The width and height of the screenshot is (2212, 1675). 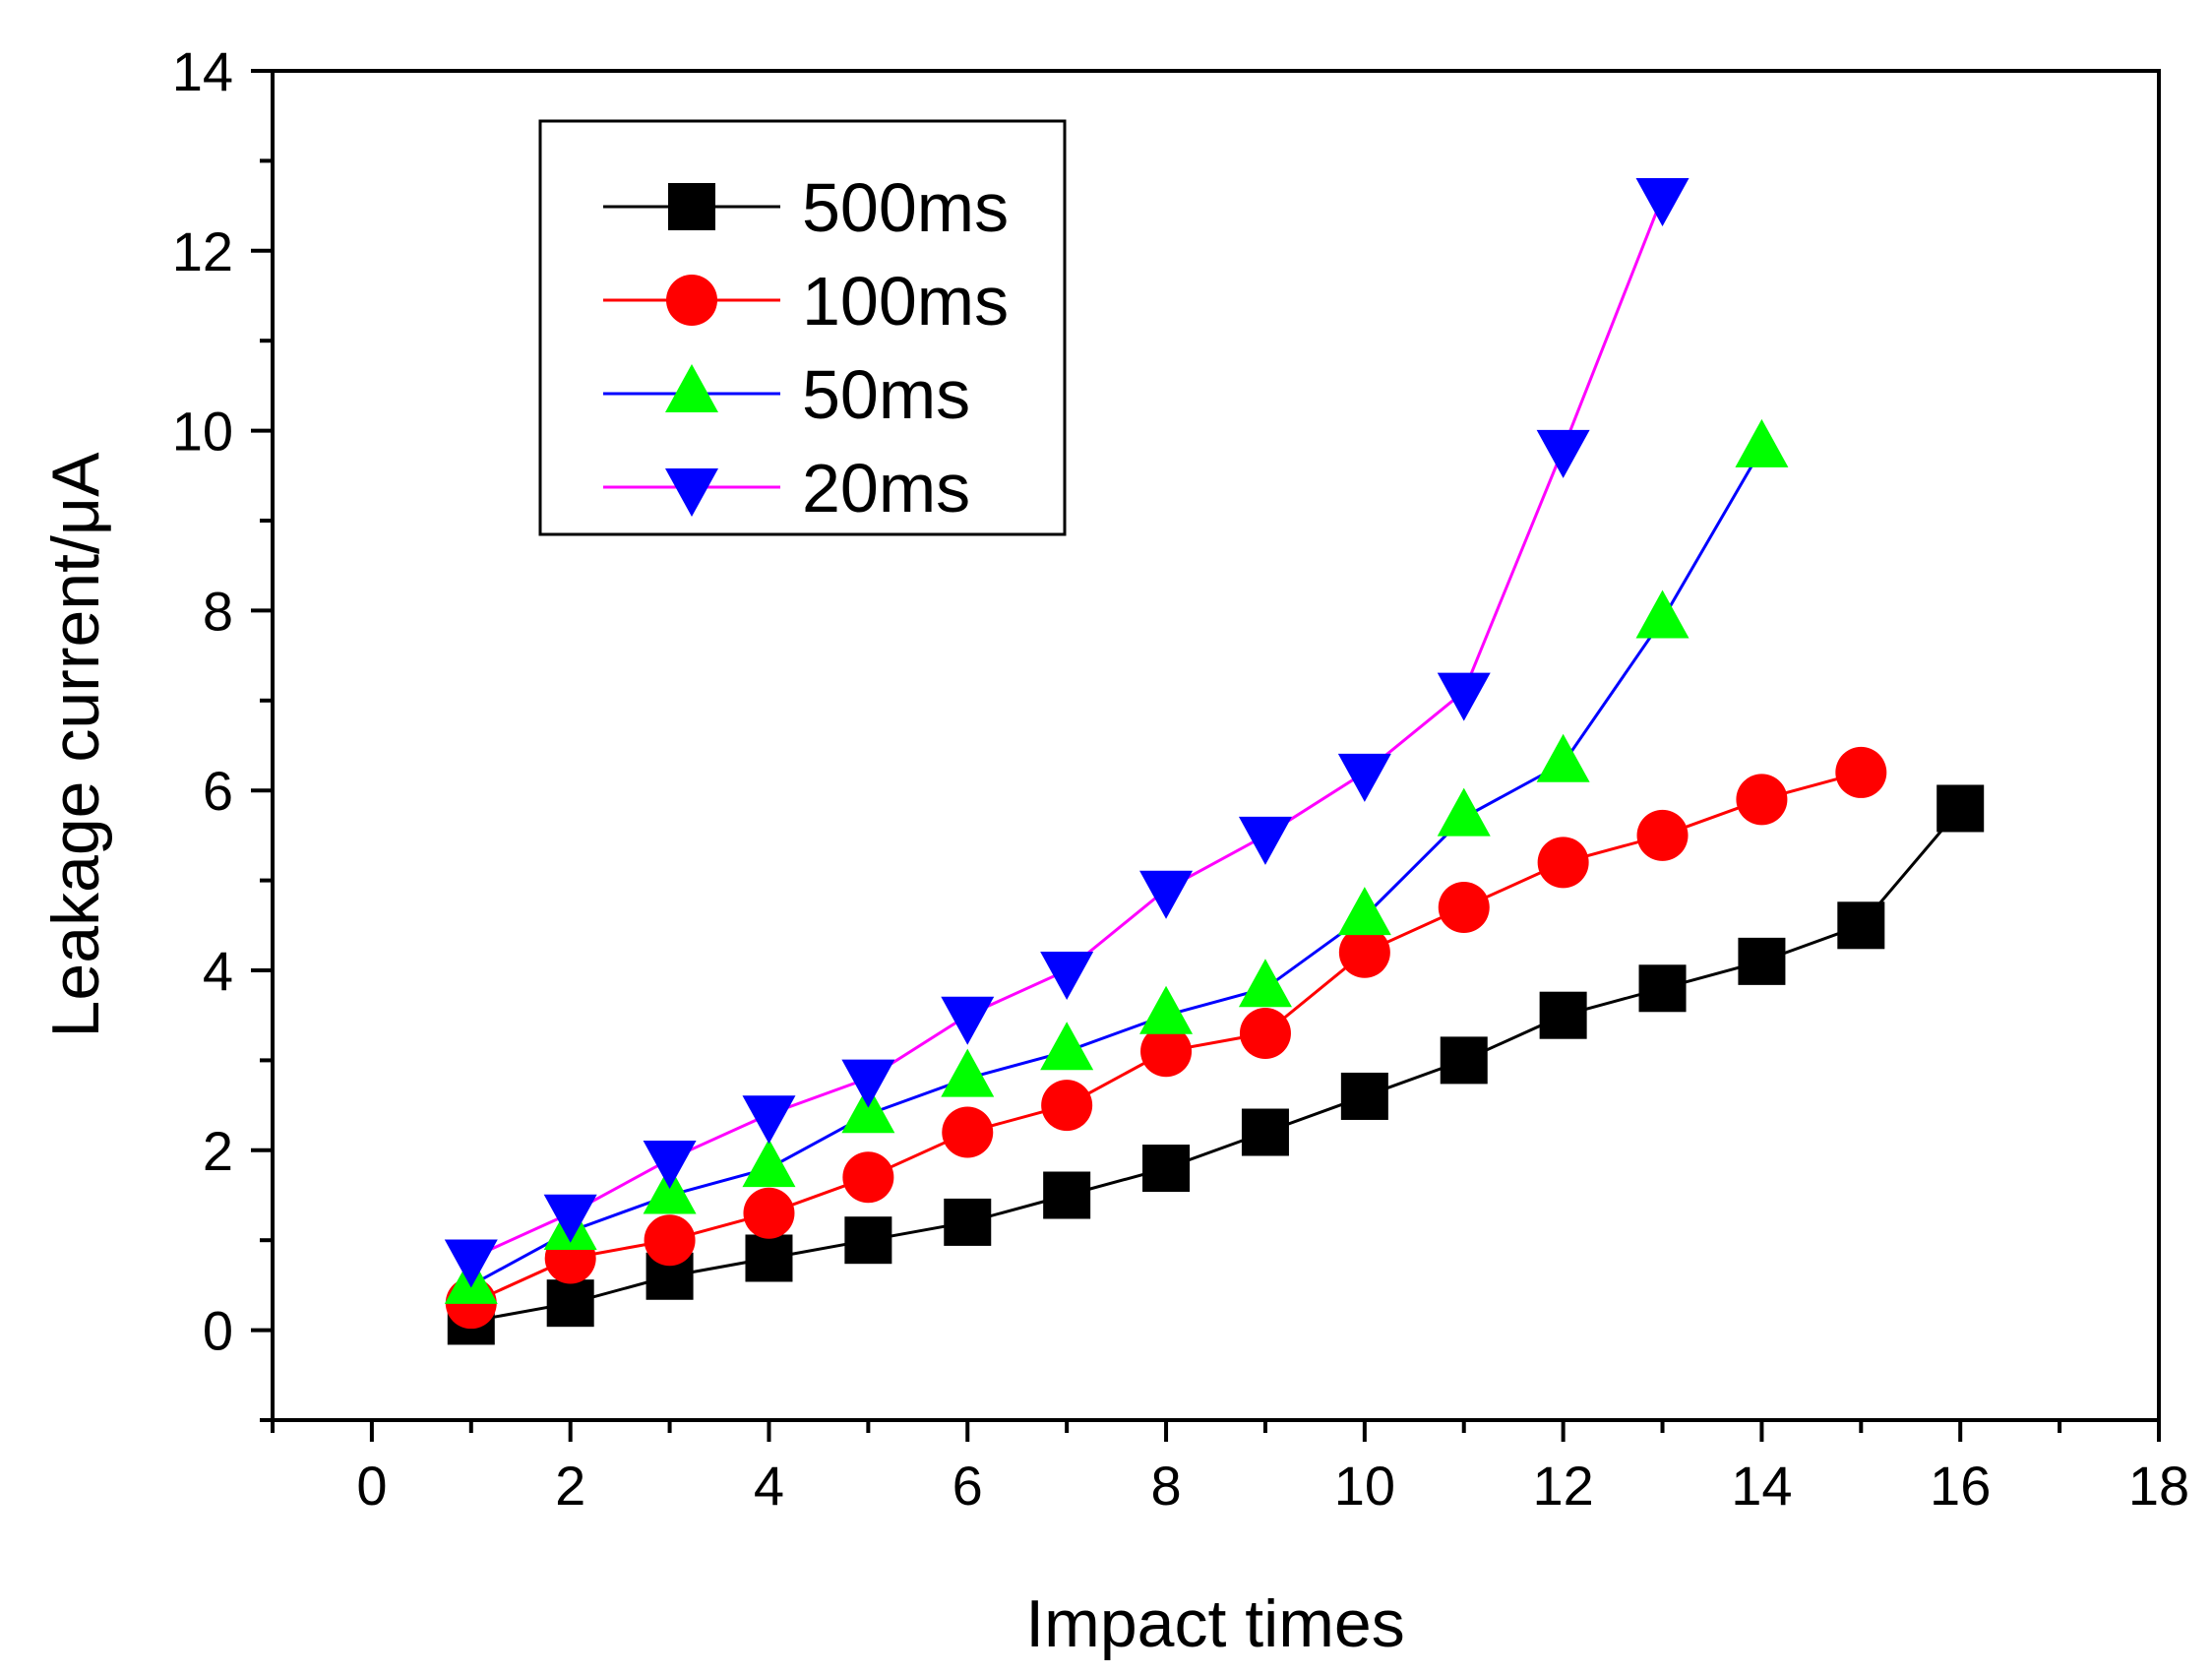 What do you see at coordinates (1165, 1486) in the screenshot?
I see `x-tick-label: 8` at bounding box center [1165, 1486].